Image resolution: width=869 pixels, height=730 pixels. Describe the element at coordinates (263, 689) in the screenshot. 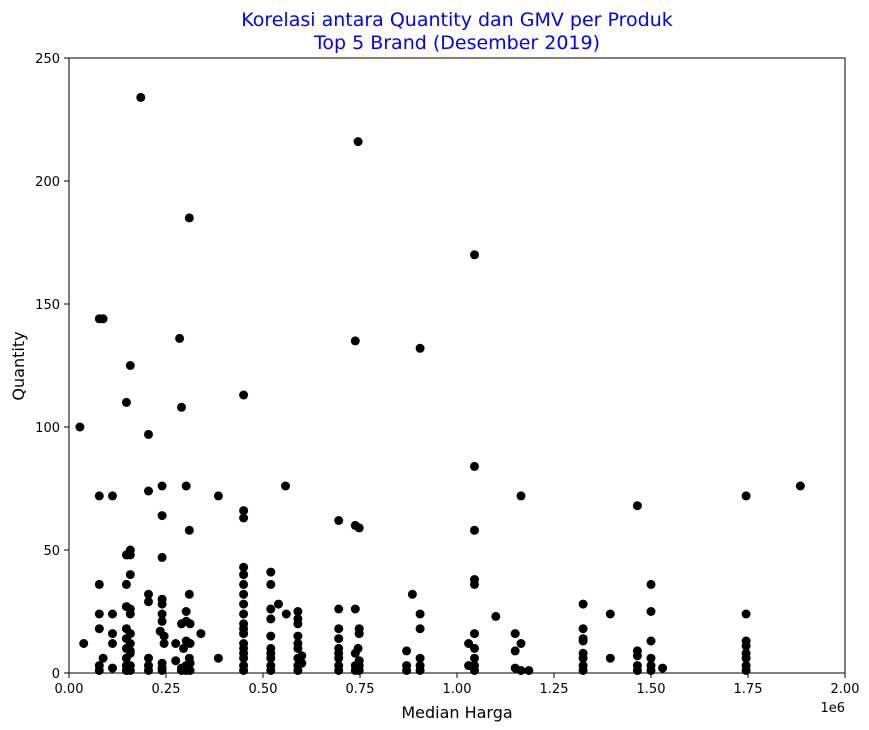

I see `x-tick-label: 0.50` at that location.